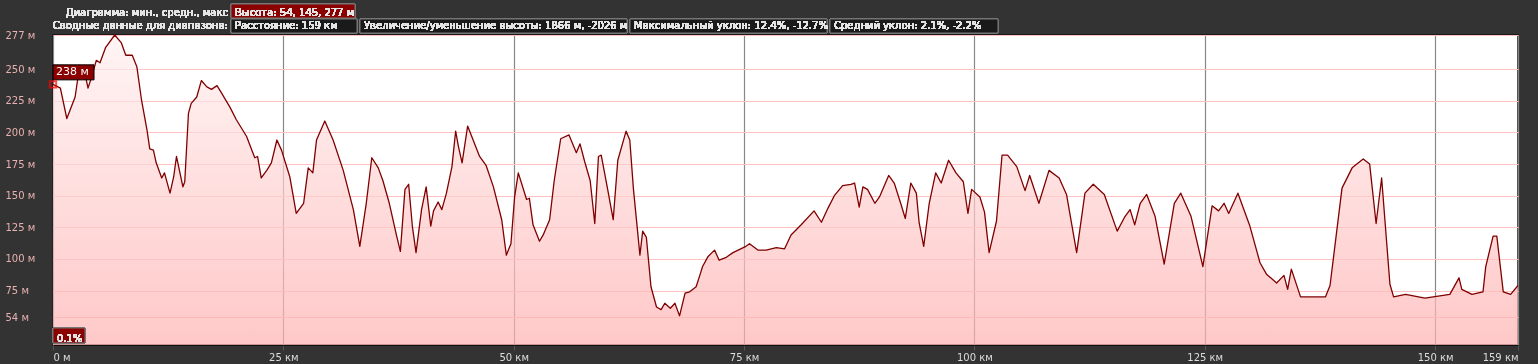  I want to click on x-tick-label: 159 км, so click(1500, 357).